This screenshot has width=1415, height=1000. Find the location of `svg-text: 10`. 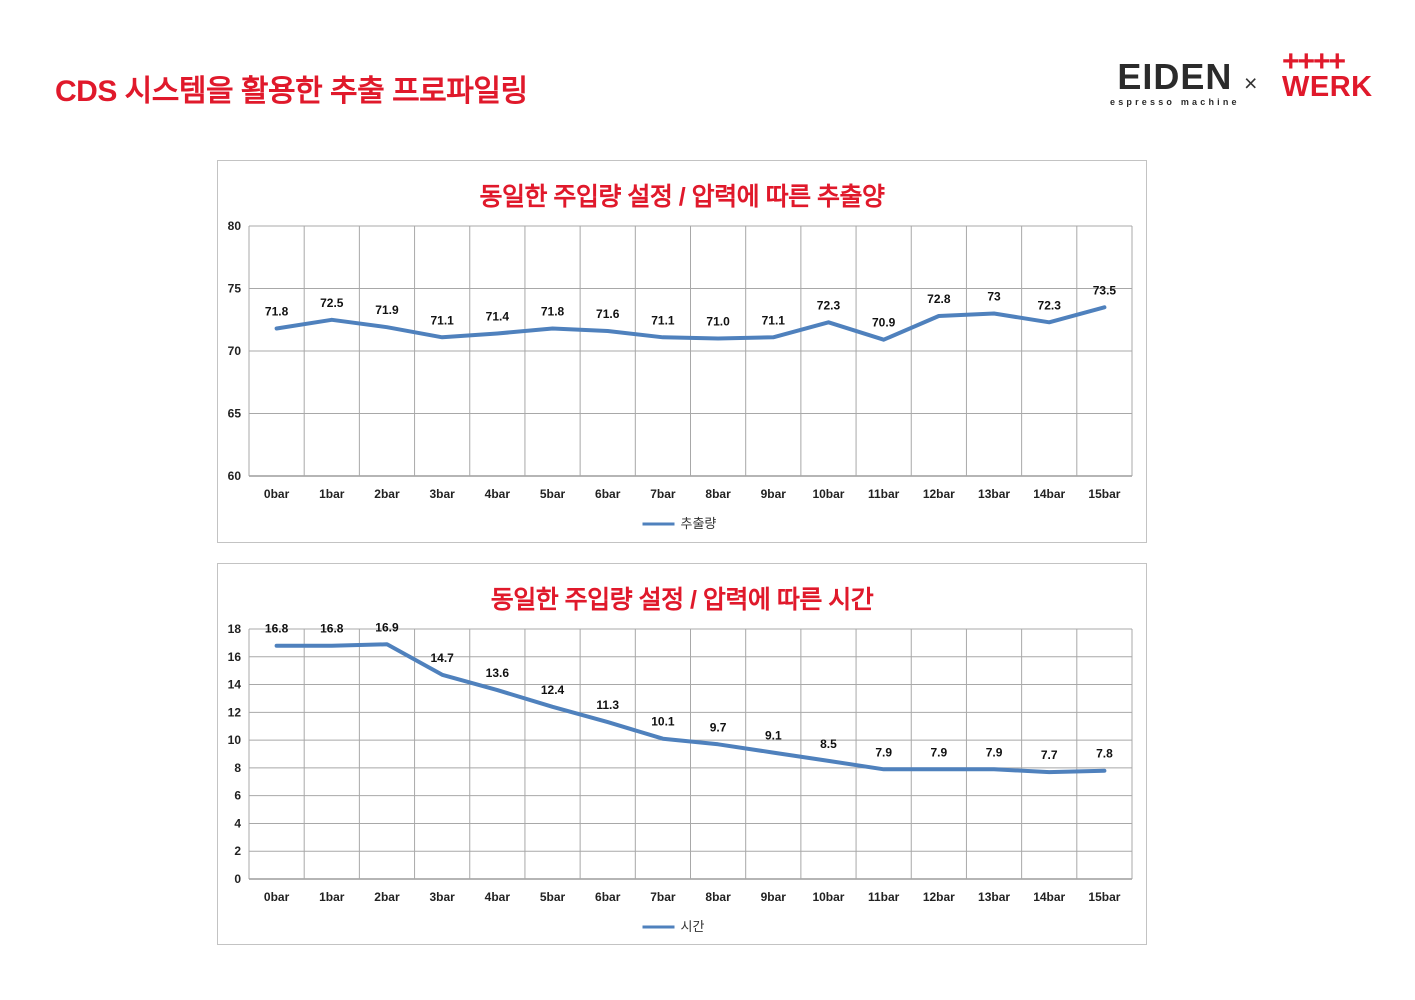

svg-text: 10 is located at coordinates (235, 740).